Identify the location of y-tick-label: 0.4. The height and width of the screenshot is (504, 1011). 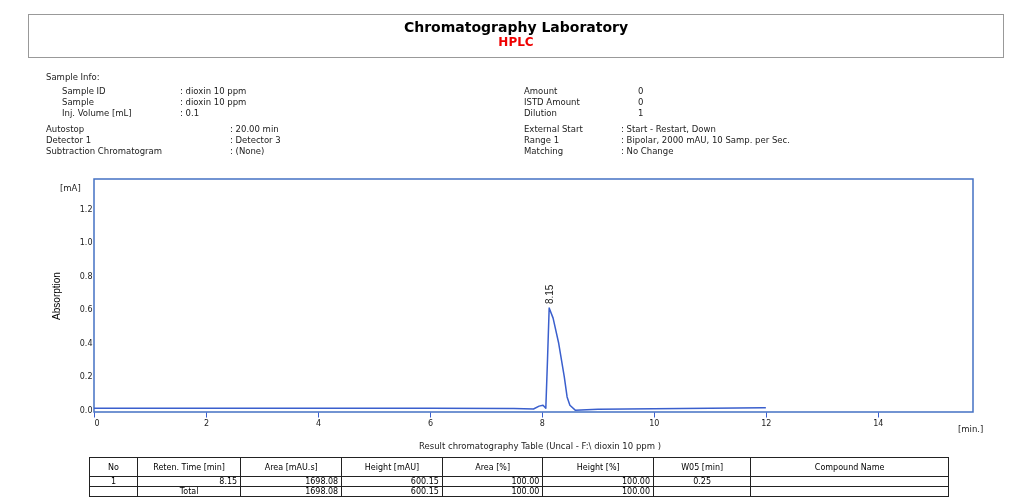
(86, 343).